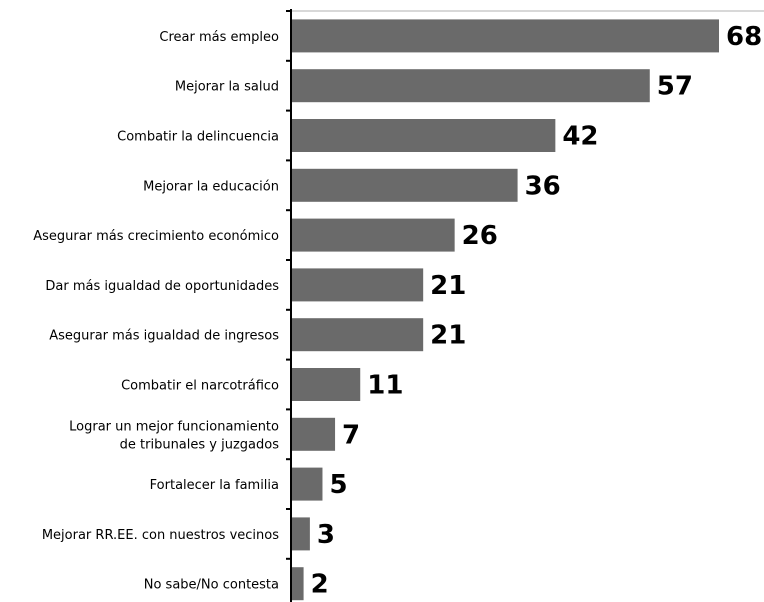 This screenshot has width=764, height=602. I want to click on category-label-line: Asegurar más crecimiento económico, so click(156, 236).